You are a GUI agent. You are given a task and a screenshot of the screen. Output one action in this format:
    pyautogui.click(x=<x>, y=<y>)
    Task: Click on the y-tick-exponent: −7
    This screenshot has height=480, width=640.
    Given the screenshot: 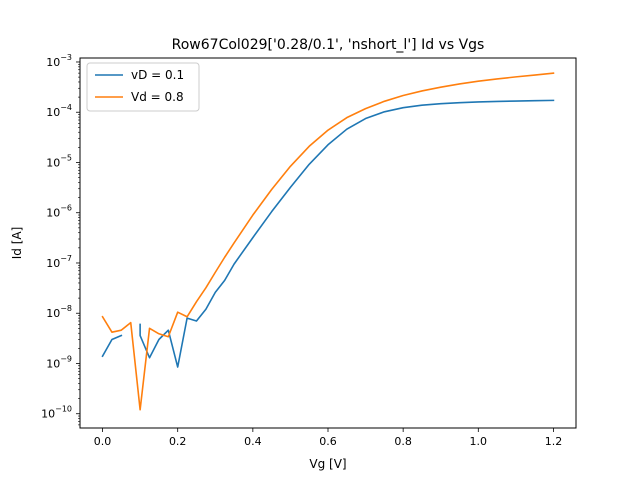 What is the action you would take?
    pyautogui.click(x=66, y=258)
    